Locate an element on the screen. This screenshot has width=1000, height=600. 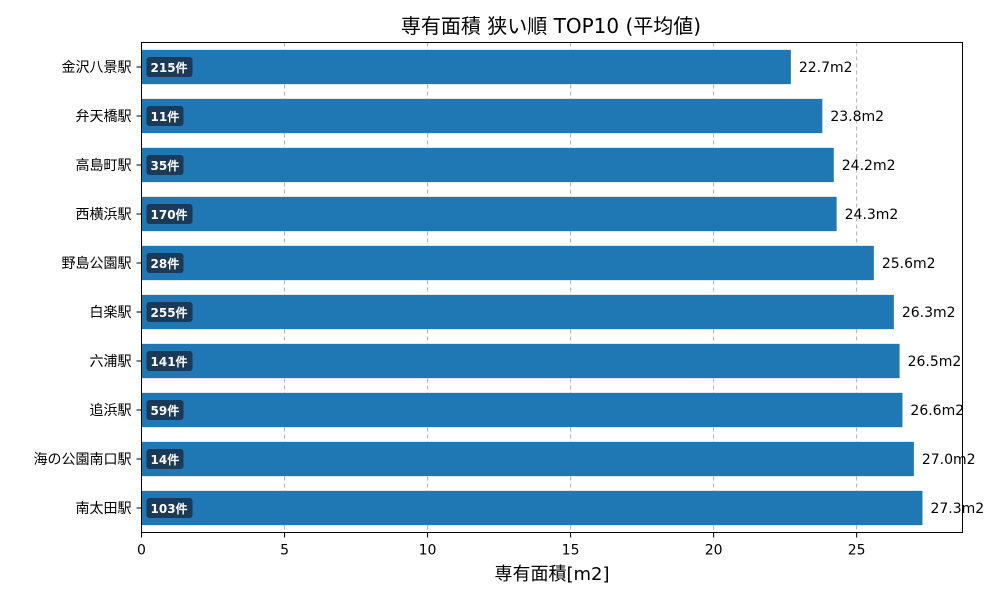
x-tick-label: 10 is located at coordinates (428, 551).